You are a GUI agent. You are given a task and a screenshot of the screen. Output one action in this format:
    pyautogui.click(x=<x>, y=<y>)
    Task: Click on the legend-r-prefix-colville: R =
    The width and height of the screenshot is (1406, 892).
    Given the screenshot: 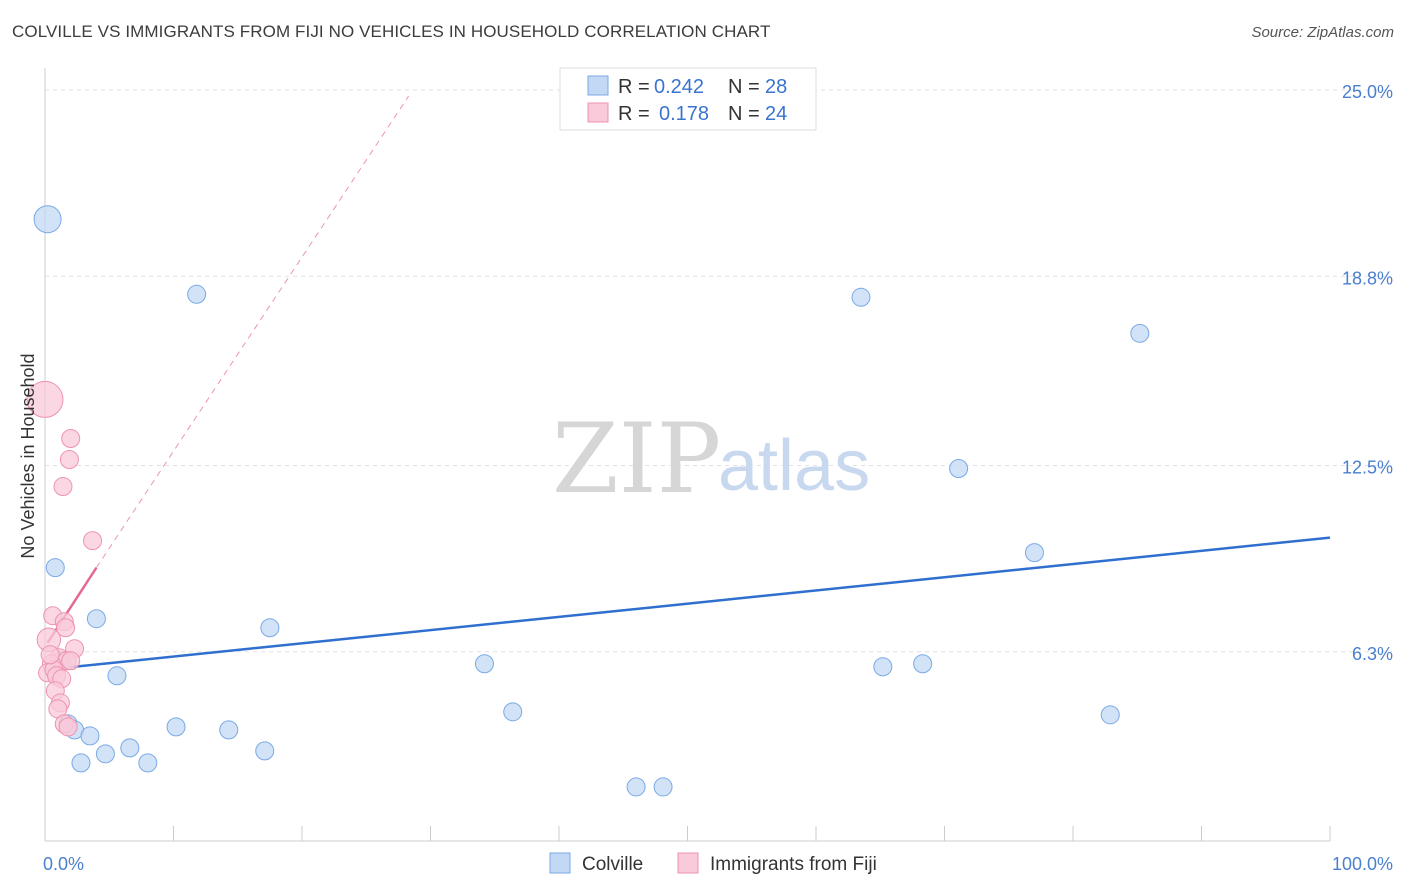 What is the action you would take?
    pyautogui.click(x=634, y=87)
    